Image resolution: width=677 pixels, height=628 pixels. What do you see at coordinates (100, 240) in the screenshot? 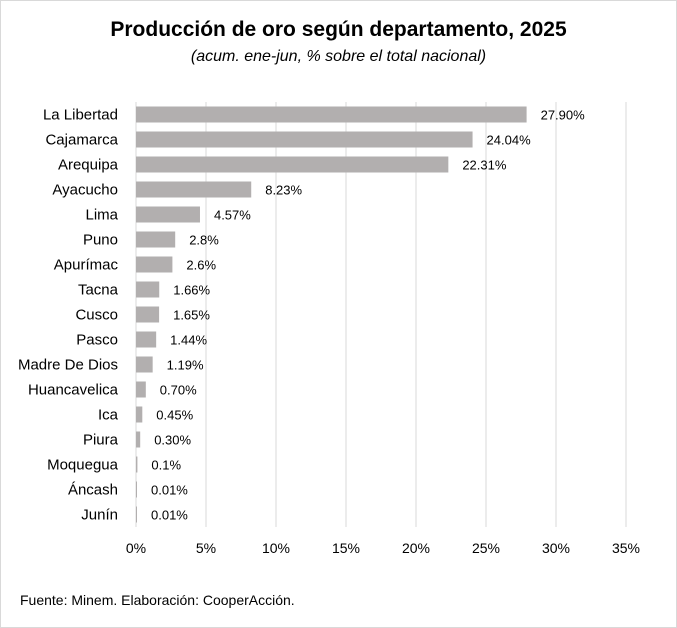
I see `category-label-5: Puno` at bounding box center [100, 240].